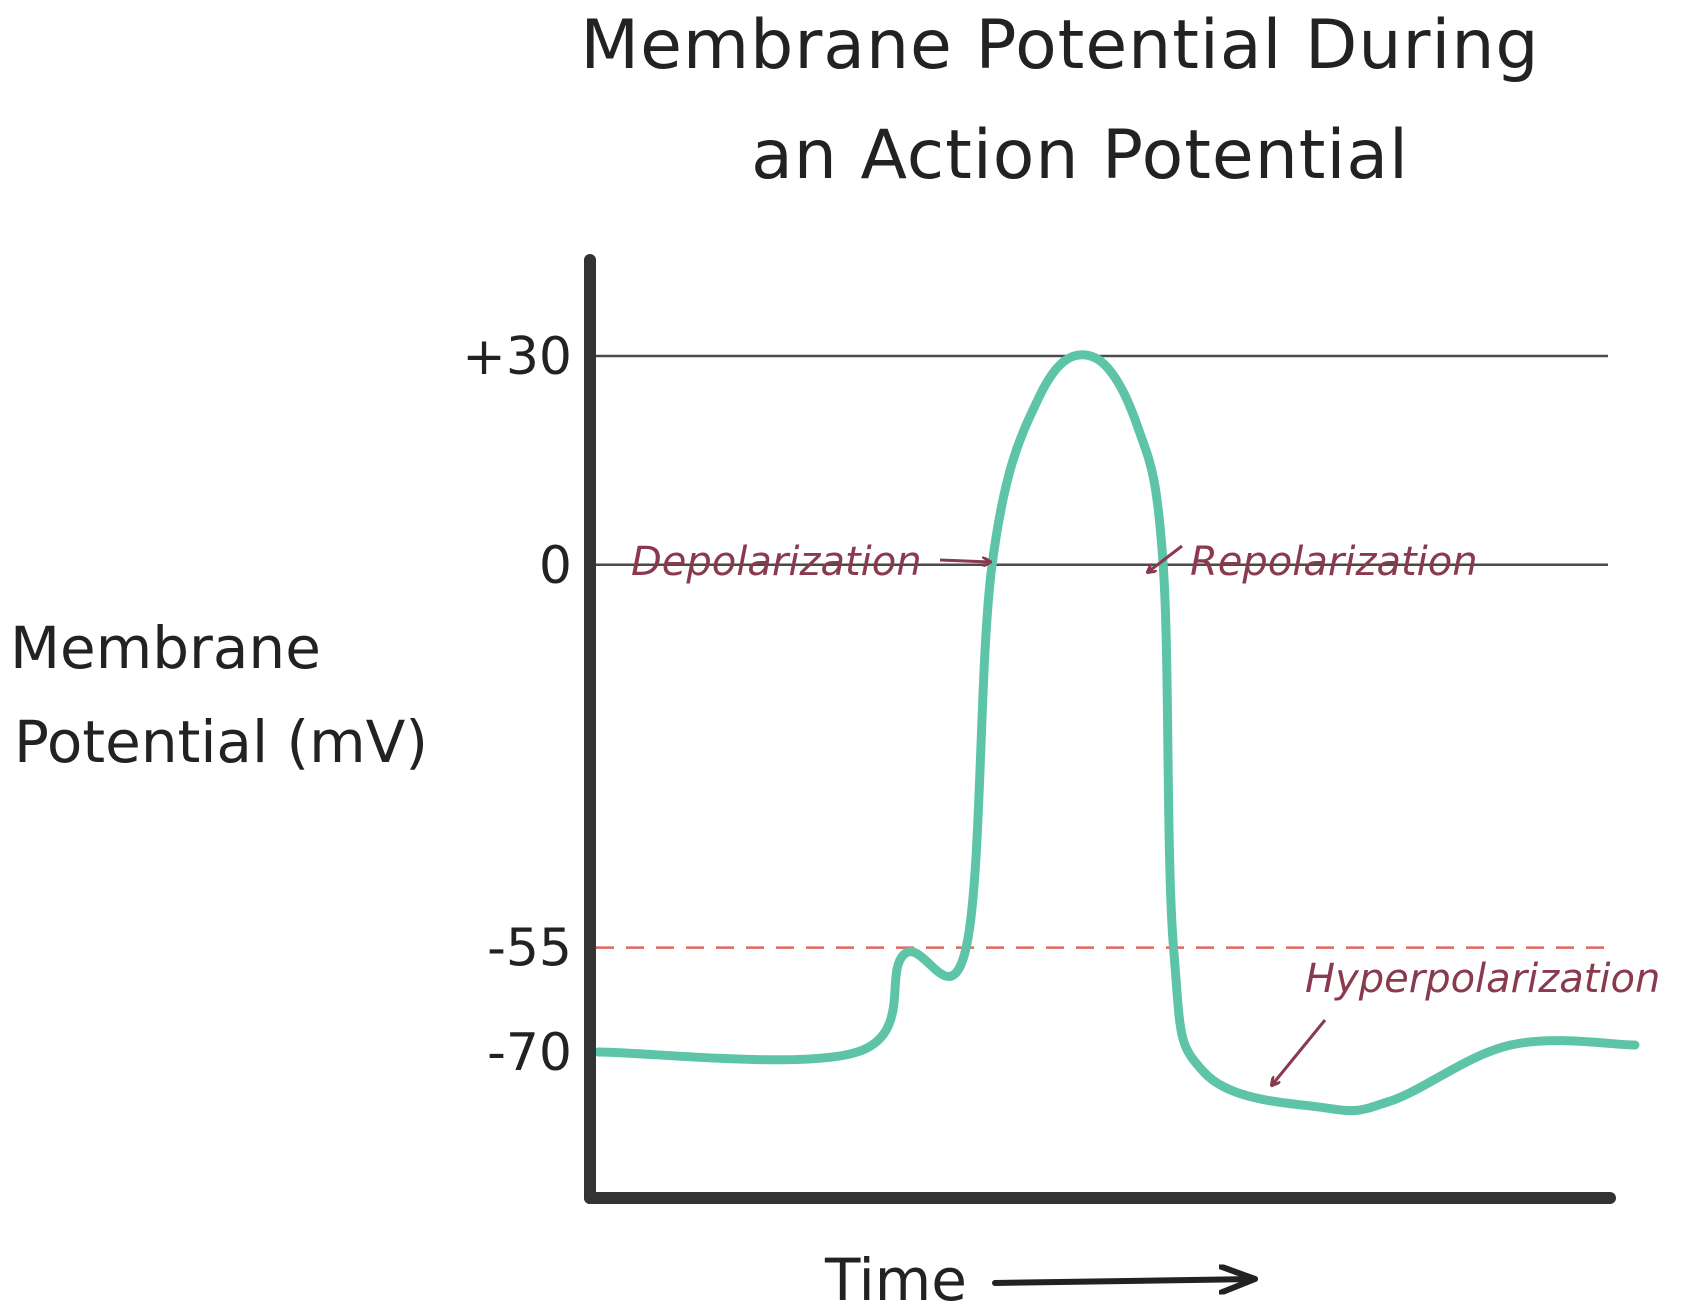 The width and height of the screenshot is (1694, 1308). Describe the element at coordinates (517, 705) in the screenshot. I see `y-tick-labels: +30 0 -55 -70` at that location.